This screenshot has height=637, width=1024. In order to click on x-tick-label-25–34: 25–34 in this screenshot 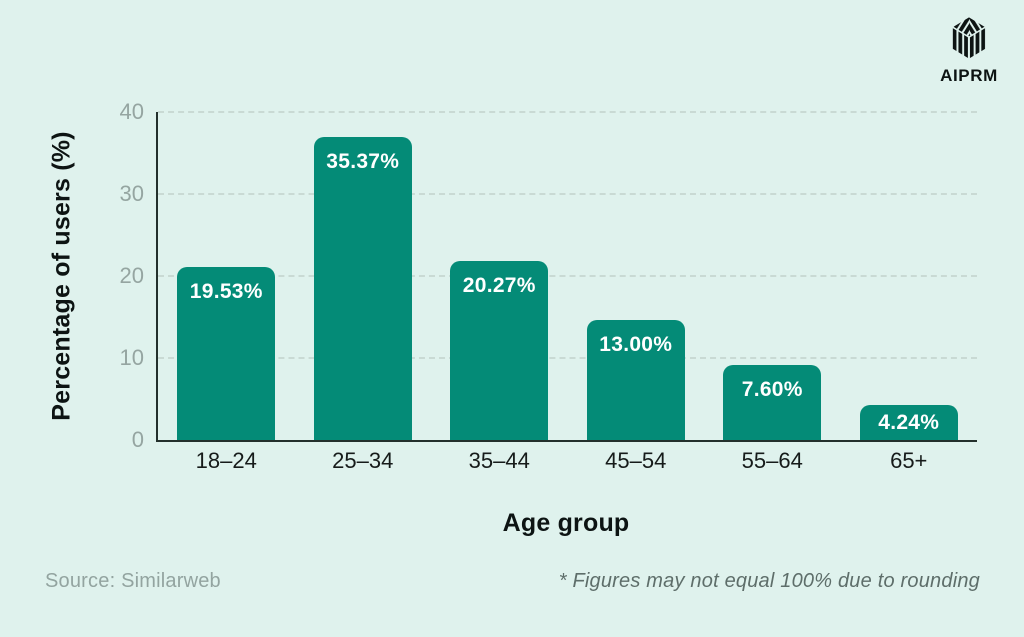, I will do `click(363, 460)`.